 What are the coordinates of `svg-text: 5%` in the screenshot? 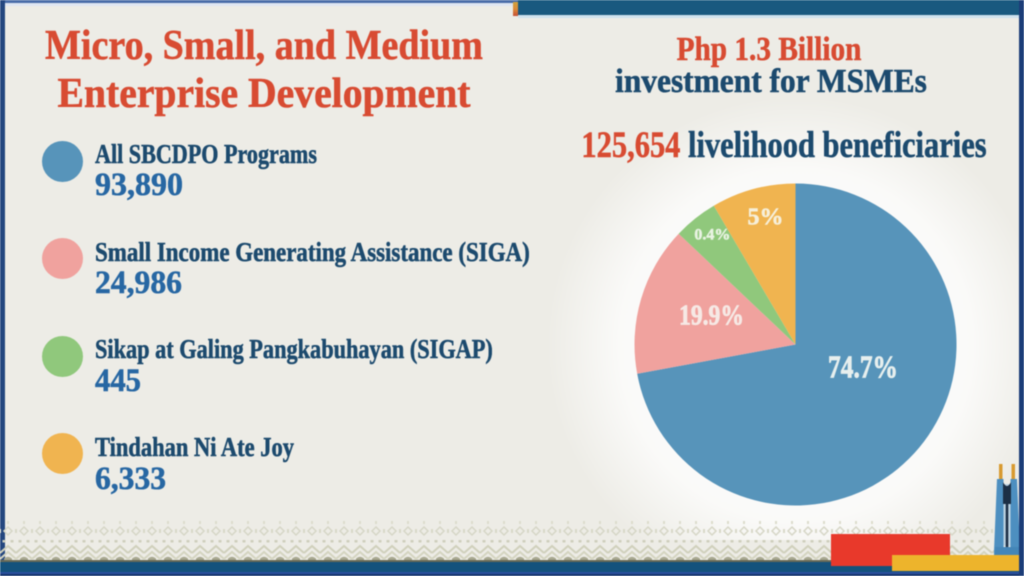 It's located at (766, 218).